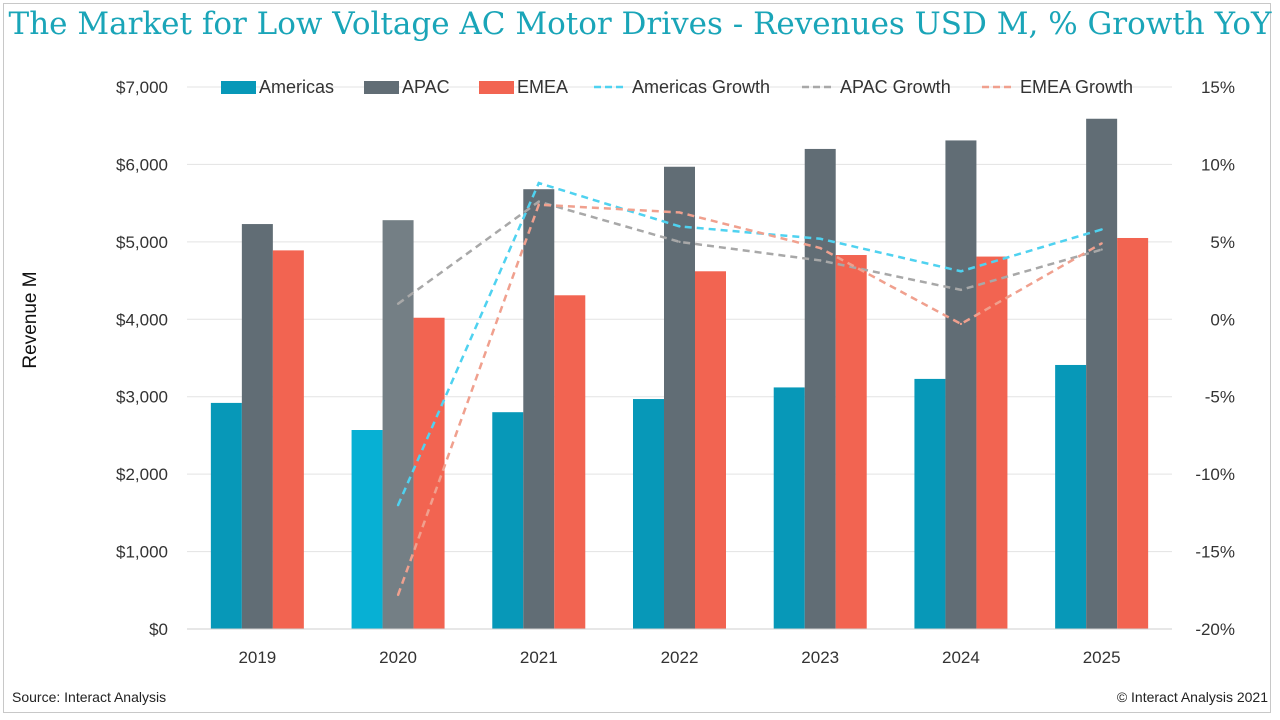 The width and height of the screenshot is (1280, 720). What do you see at coordinates (1101, 243) in the screenshot?
I see `point-emea-growth-2025` at bounding box center [1101, 243].